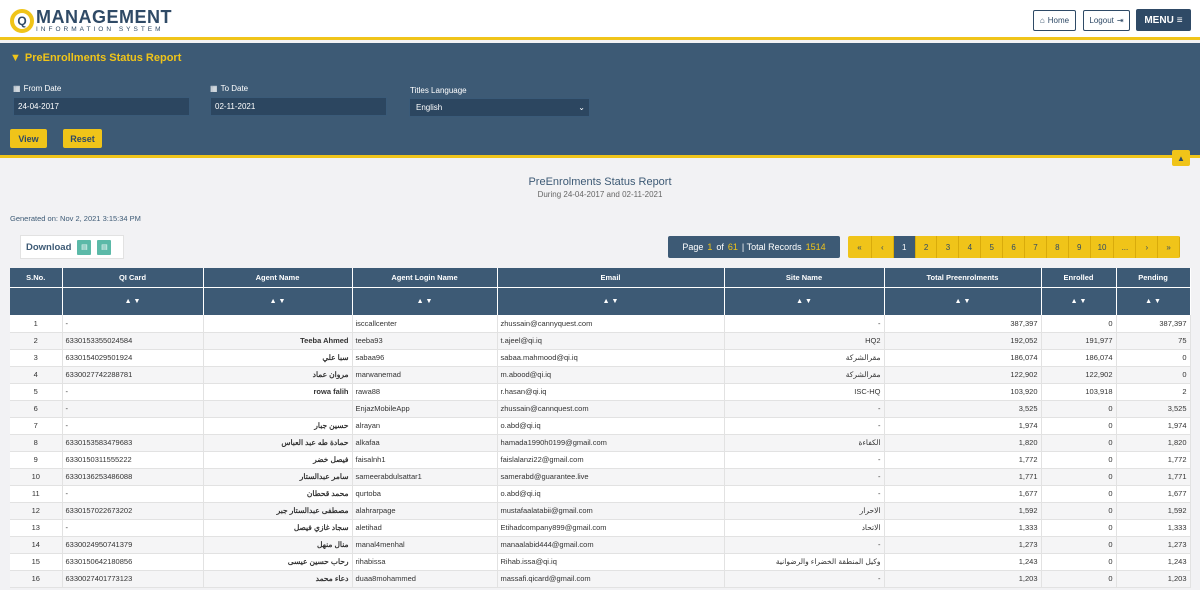 The width and height of the screenshot is (1200, 590). I want to click on page-button-10: 8, so click(1058, 247).